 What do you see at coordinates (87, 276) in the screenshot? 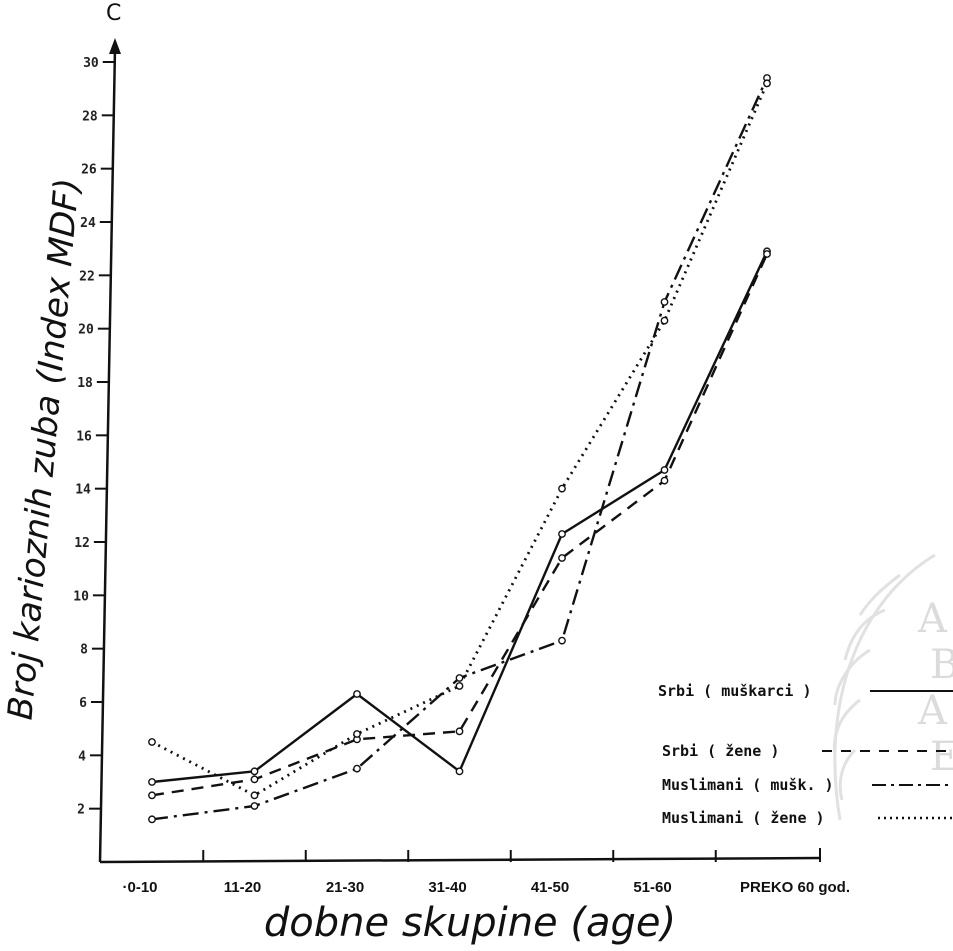
I see `y-tick-label: 22` at bounding box center [87, 276].